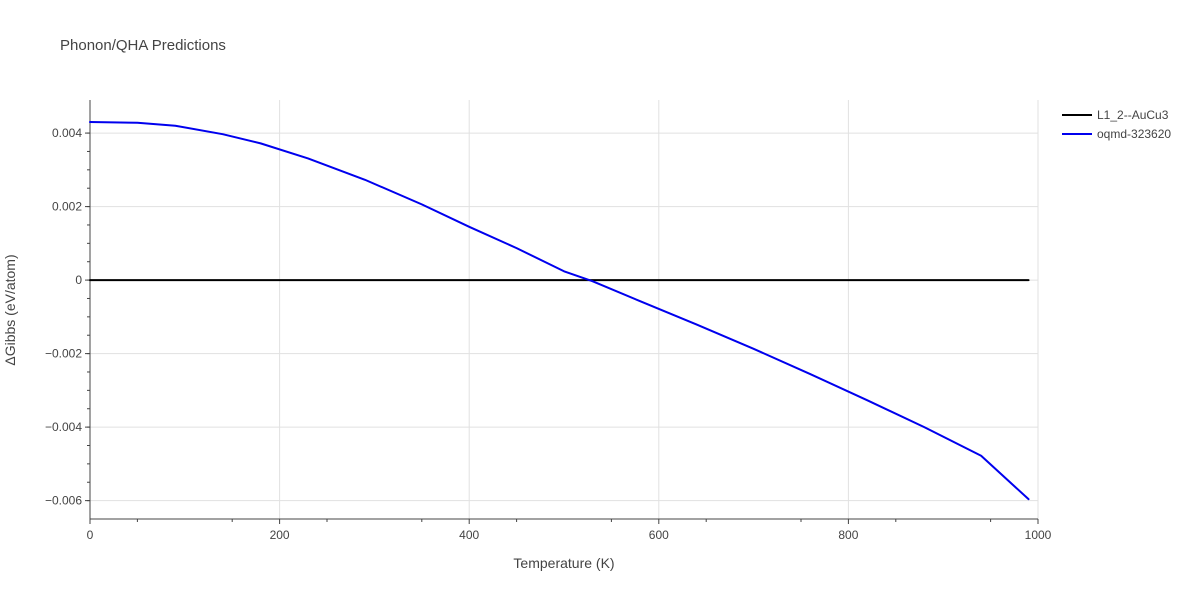 The height and width of the screenshot is (605, 1200). I want to click on legend-item-1: L1_2--AuCu3, so click(1115, 115).